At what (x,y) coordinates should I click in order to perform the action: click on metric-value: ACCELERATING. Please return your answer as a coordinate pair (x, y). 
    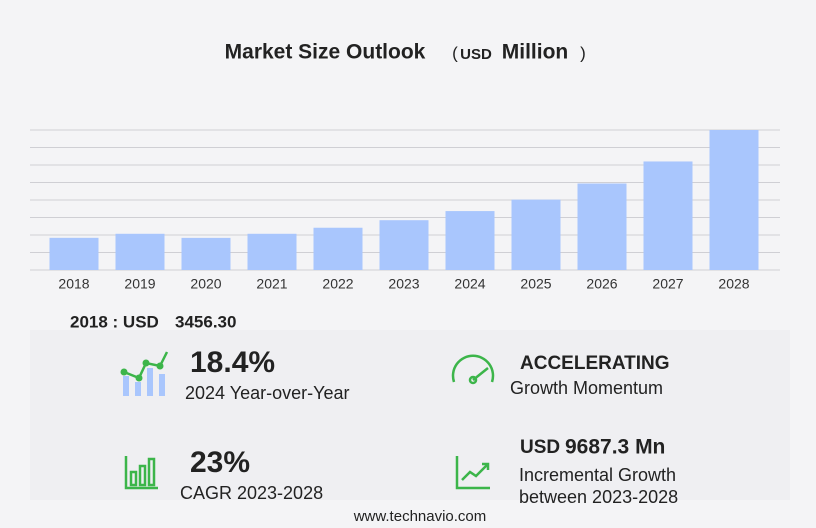
    Looking at the image, I should click on (595, 363).